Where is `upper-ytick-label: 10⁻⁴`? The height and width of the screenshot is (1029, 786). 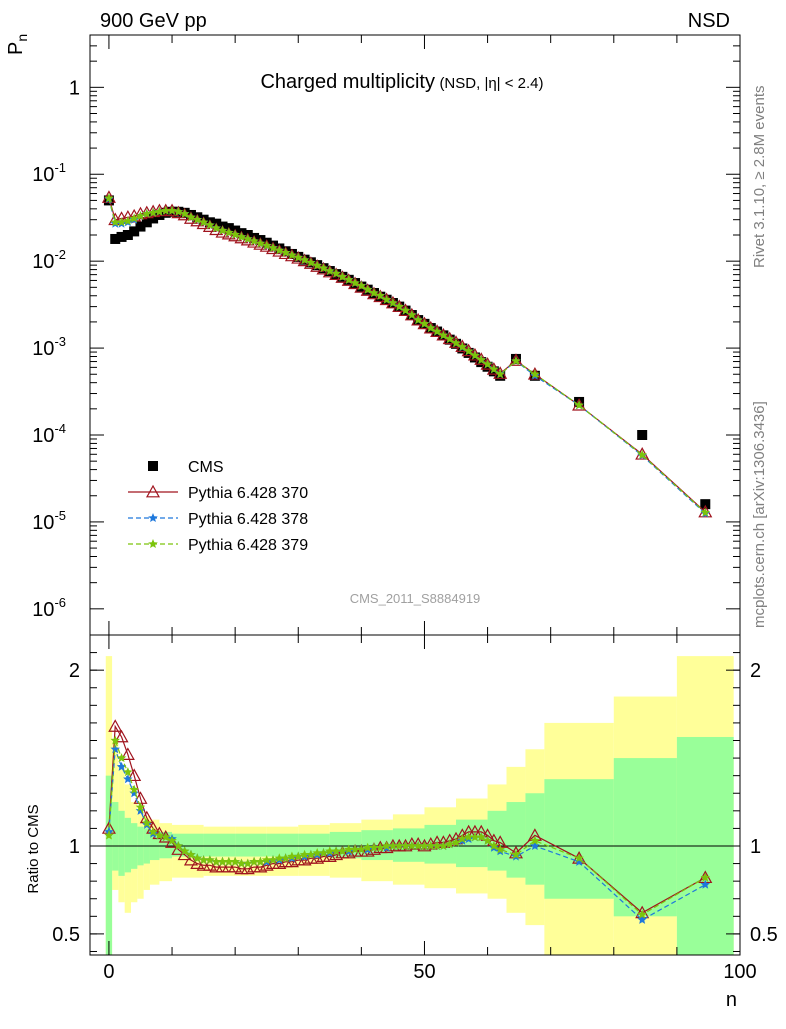
upper-ytick-label: 10⁻⁴ is located at coordinates (49, 434).